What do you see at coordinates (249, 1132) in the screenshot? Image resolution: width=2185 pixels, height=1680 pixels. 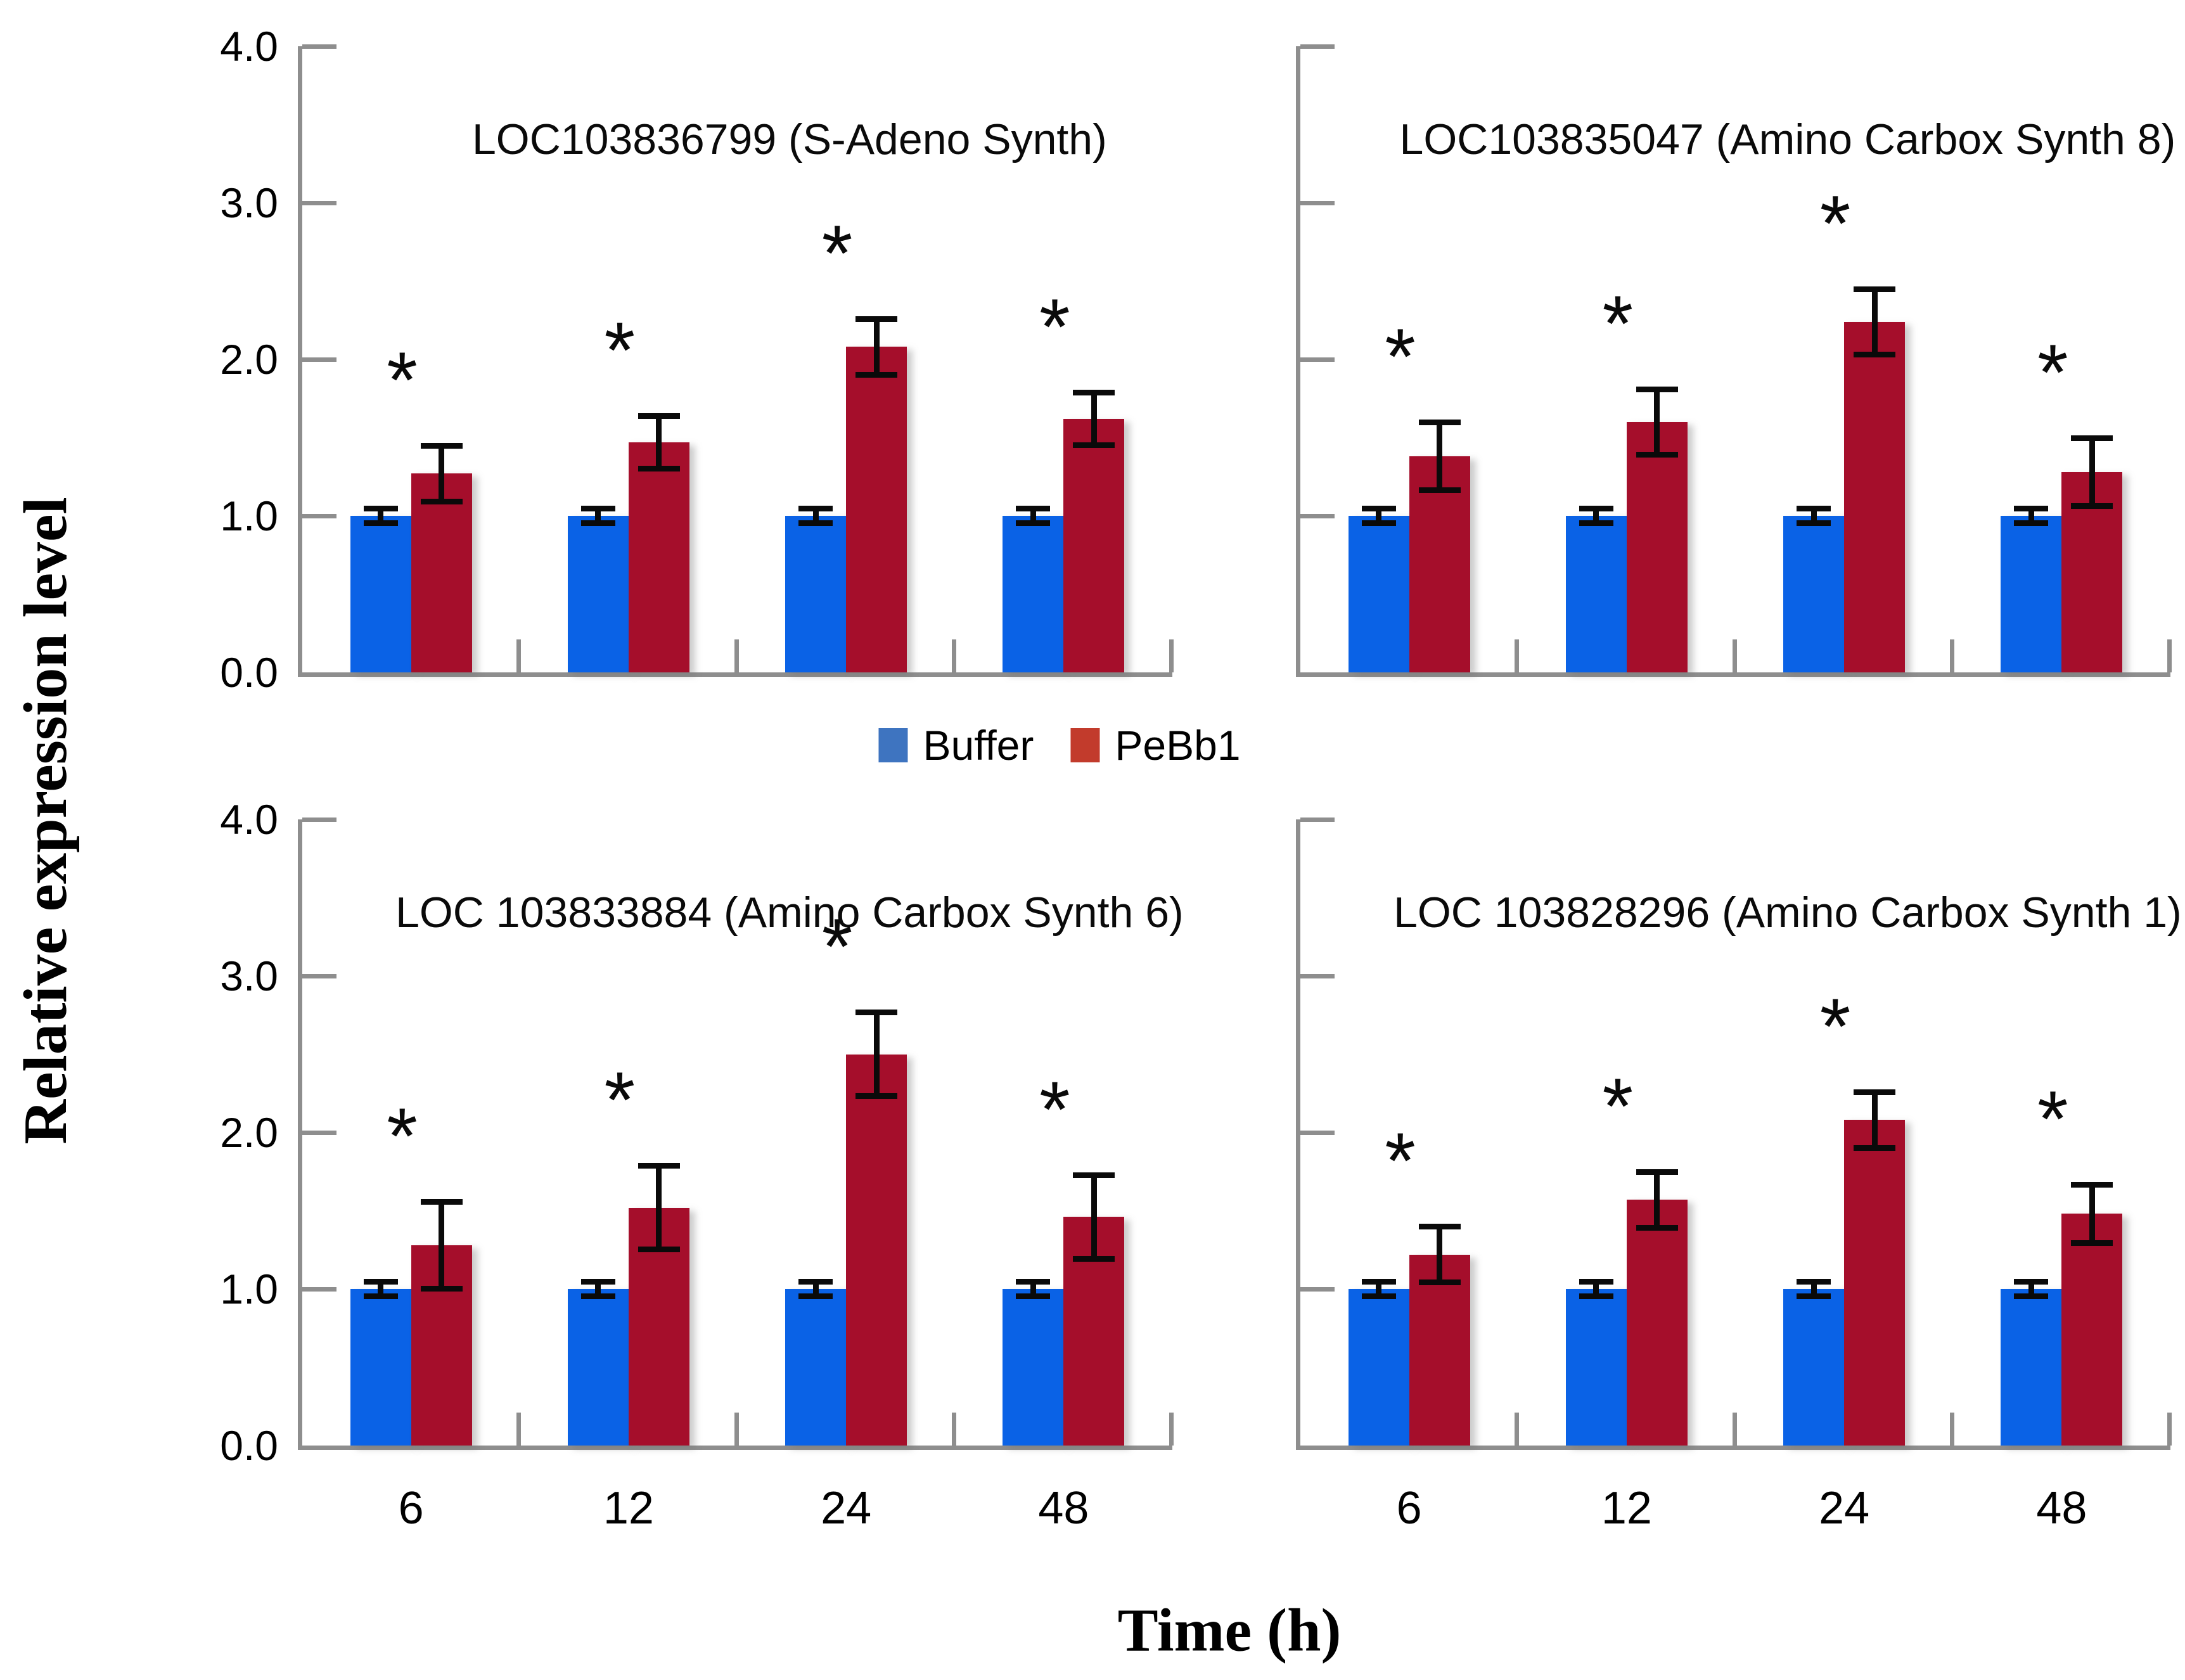 I see `y-tick-label: 2.0` at bounding box center [249, 1132].